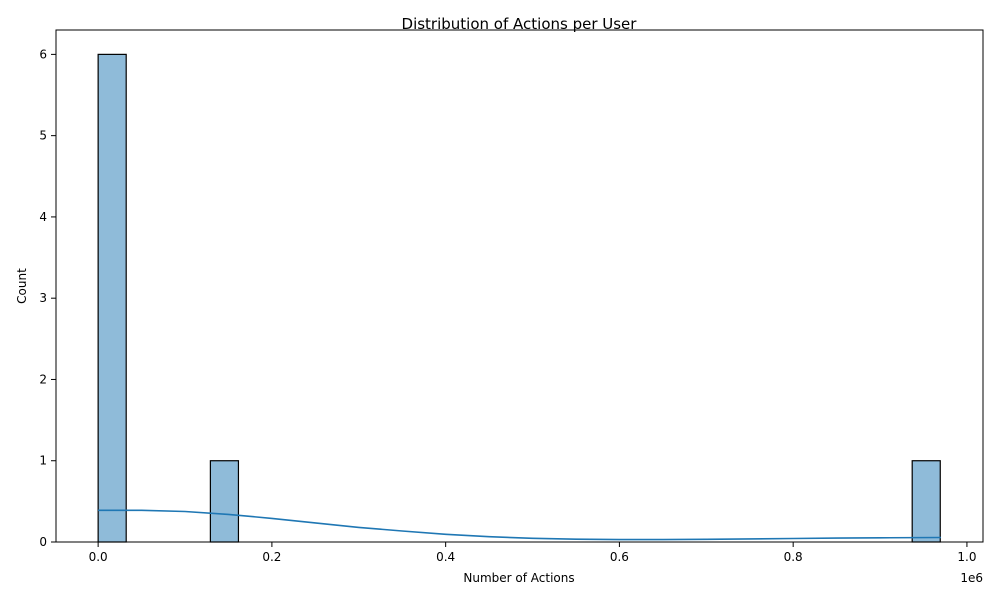 The height and width of the screenshot is (600, 1000). I want to click on x-tick-label: 0.8, so click(793, 557).